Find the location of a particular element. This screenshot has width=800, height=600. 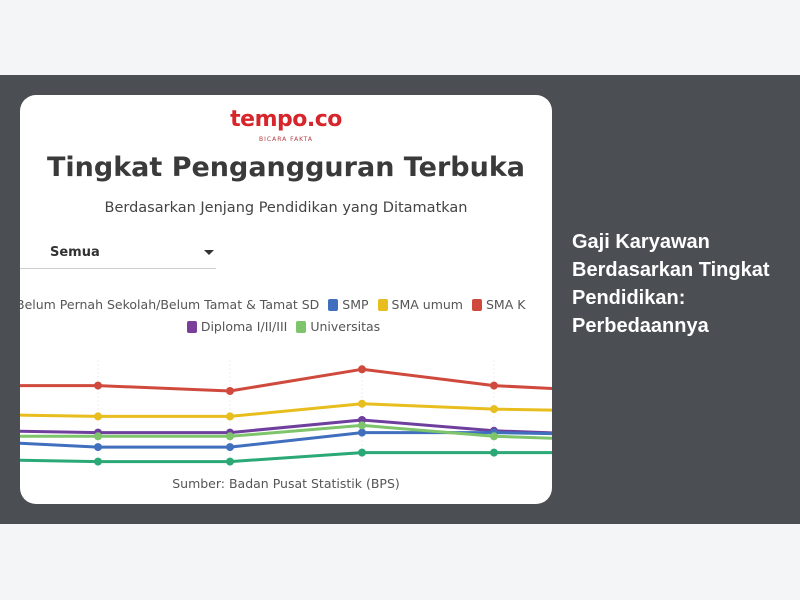

caret-down-icon is located at coordinates (209, 252).